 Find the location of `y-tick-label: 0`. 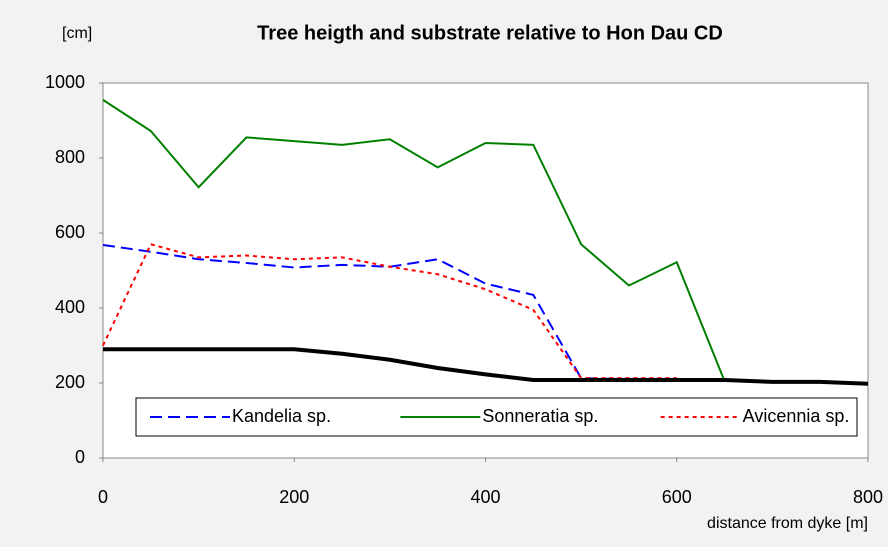

y-tick-label: 0 is located at coordinates (80, 457).